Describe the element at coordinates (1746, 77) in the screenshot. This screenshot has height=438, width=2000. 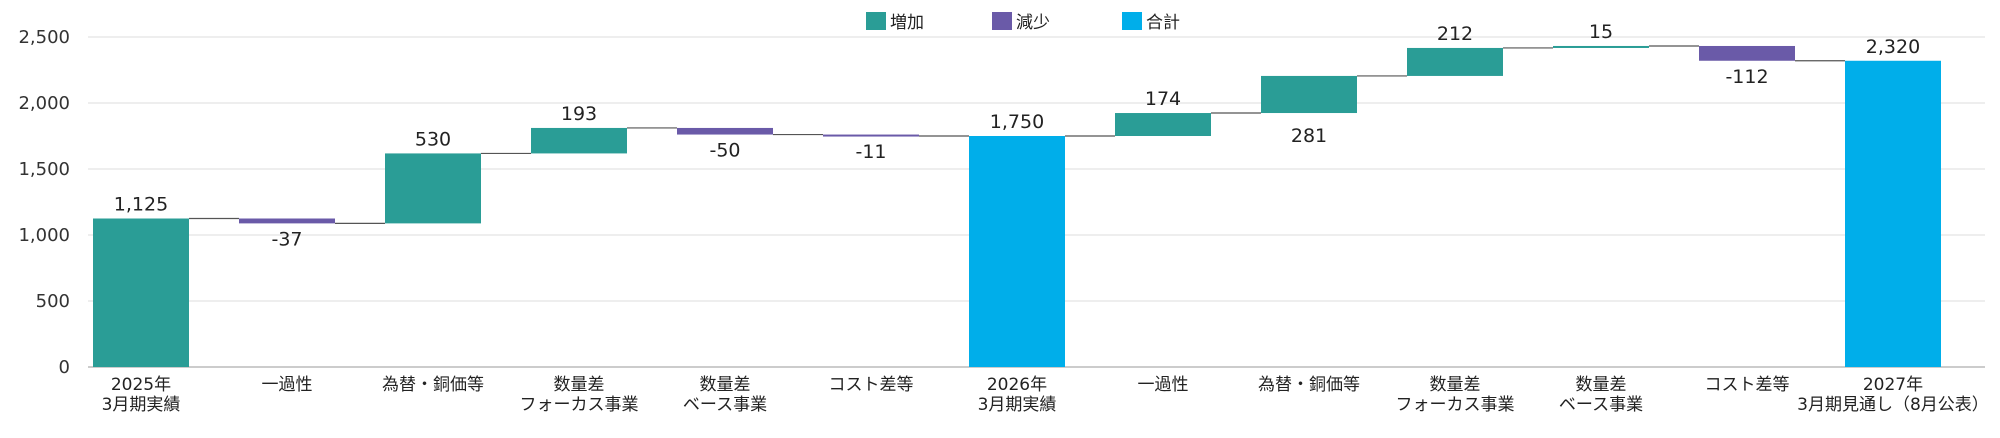
I see `value-label: -112` at that location.